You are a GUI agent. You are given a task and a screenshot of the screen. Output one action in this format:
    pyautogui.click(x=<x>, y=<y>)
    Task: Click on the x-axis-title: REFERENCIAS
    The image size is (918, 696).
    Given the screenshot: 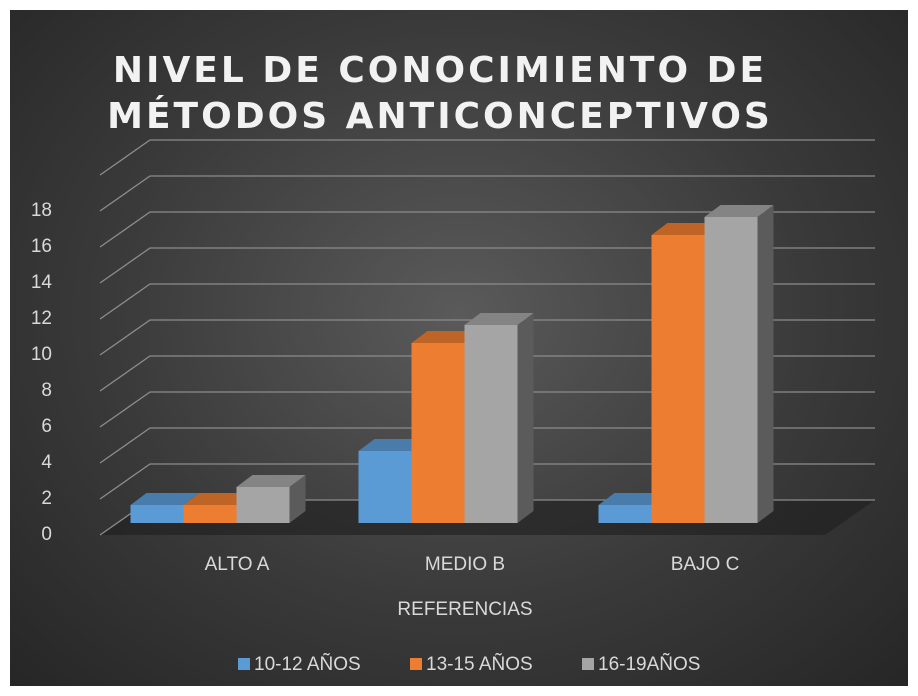 What is the action you would take?
    pyautogui.click(x=464, y=609)
    